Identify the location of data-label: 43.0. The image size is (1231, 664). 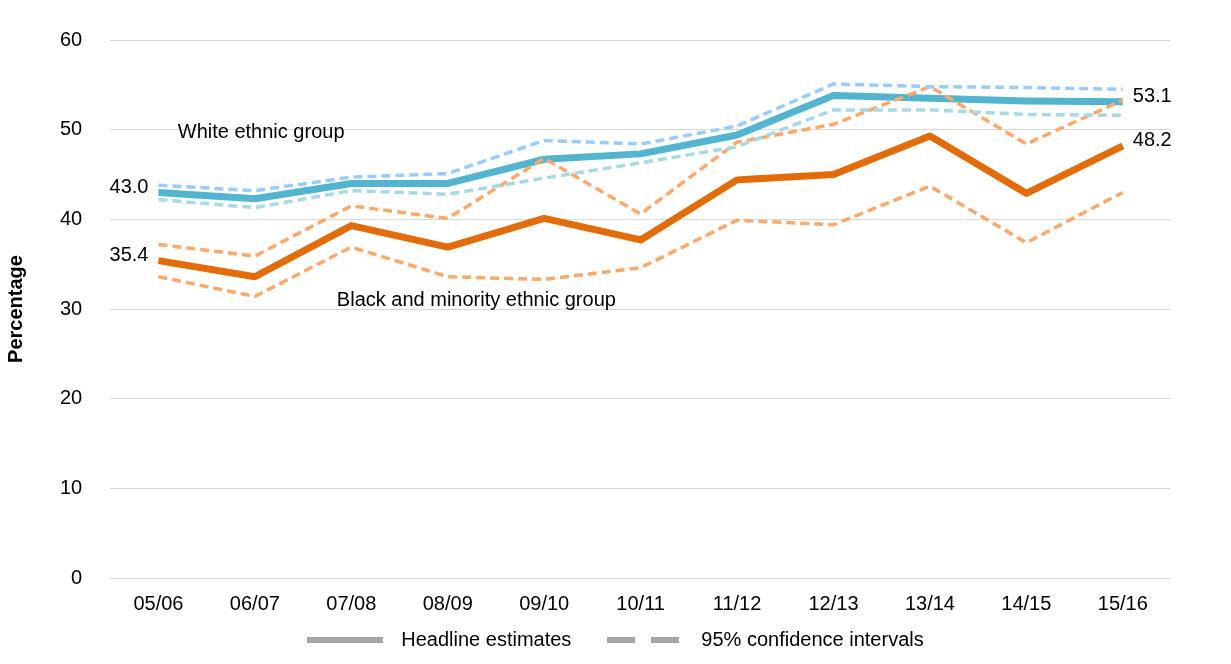
(129, 185).